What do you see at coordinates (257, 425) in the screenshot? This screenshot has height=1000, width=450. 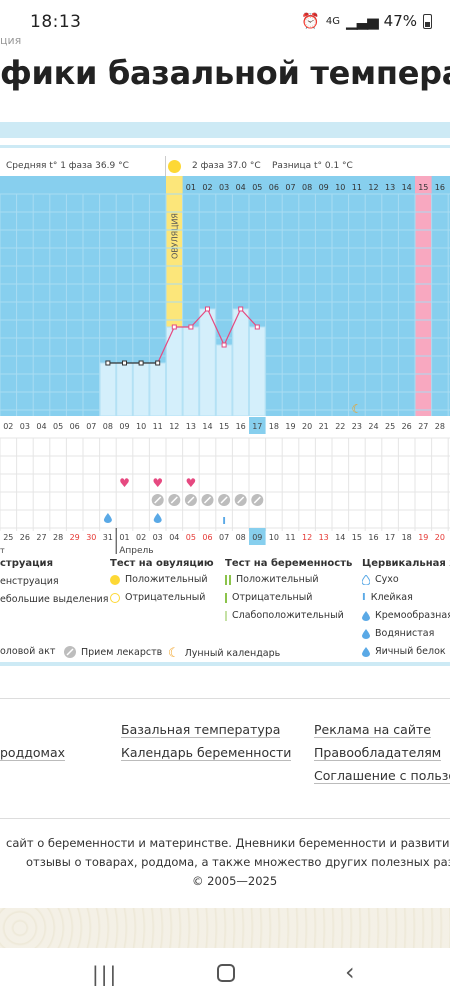 I see `highlight-day-bg` at bounding box center [257, 425].